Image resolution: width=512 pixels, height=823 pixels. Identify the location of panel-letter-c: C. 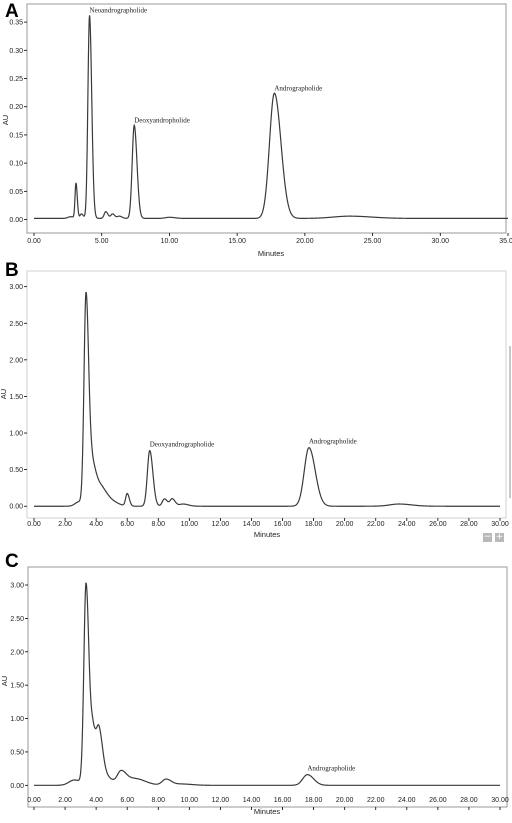
(12, 561).